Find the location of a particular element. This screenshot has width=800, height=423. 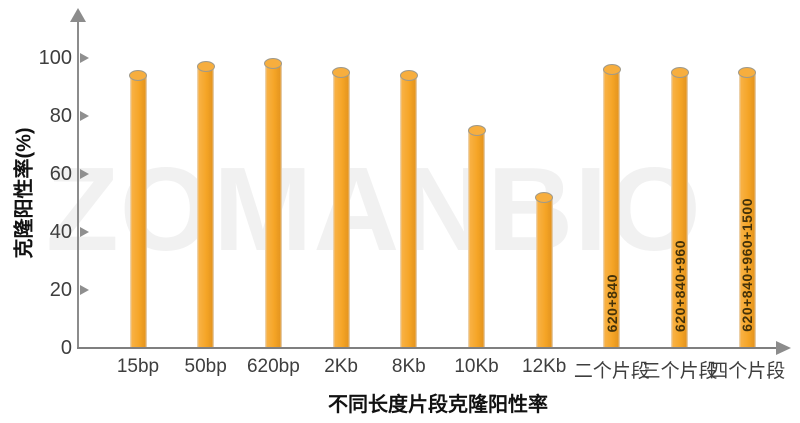

x-tick-label-620bp: 620bp is located at coordinates (273, 366).